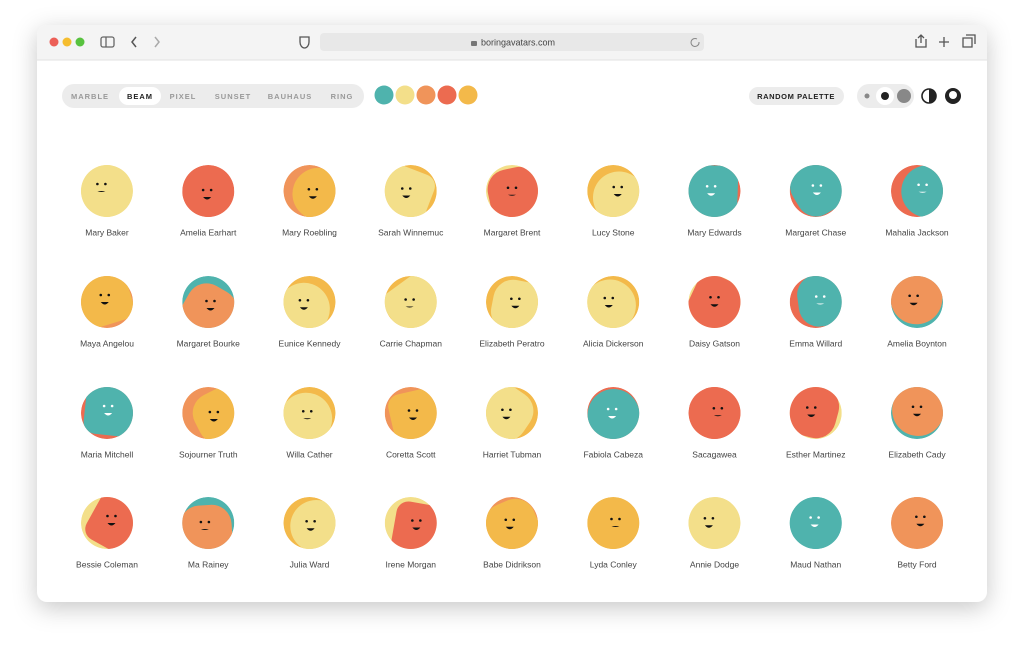 This screenshot has width=1024, height=651. What do you see at coordinates (917, 343) in the screenshot?
I see `avatar-name: Amelia Boynton` at bounding box center [917, 343].